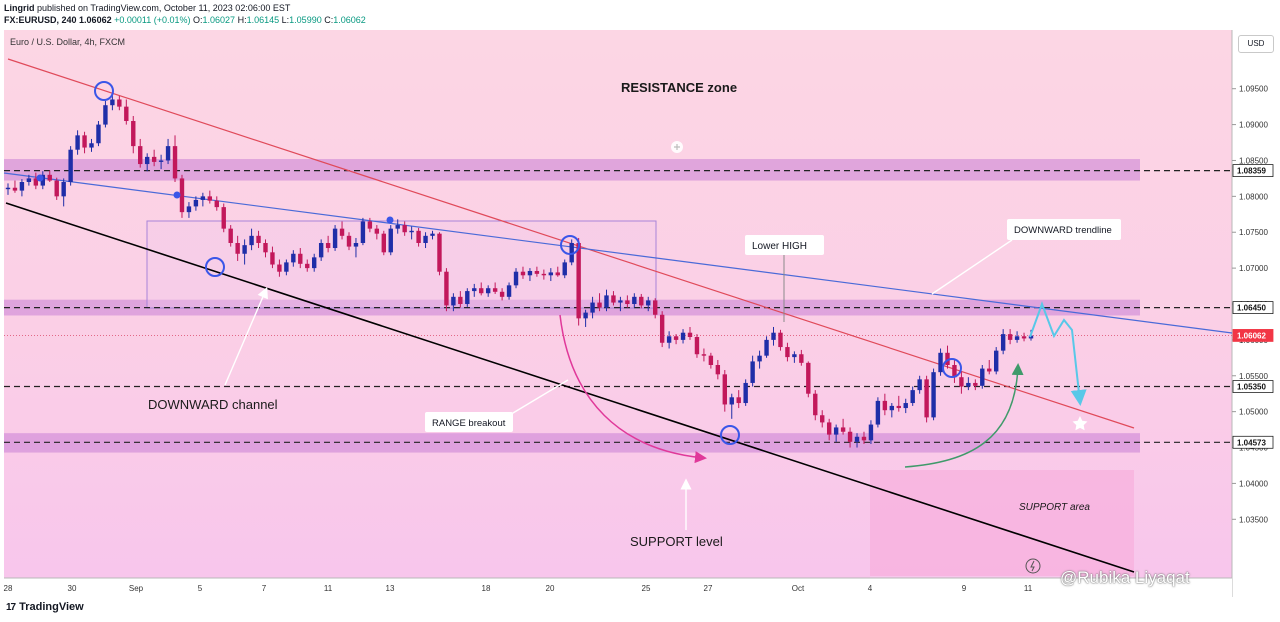 Image resolution: width=1280 pixels, height=622 pixels. I want to click on lightning-icon, so click(1033, 566).